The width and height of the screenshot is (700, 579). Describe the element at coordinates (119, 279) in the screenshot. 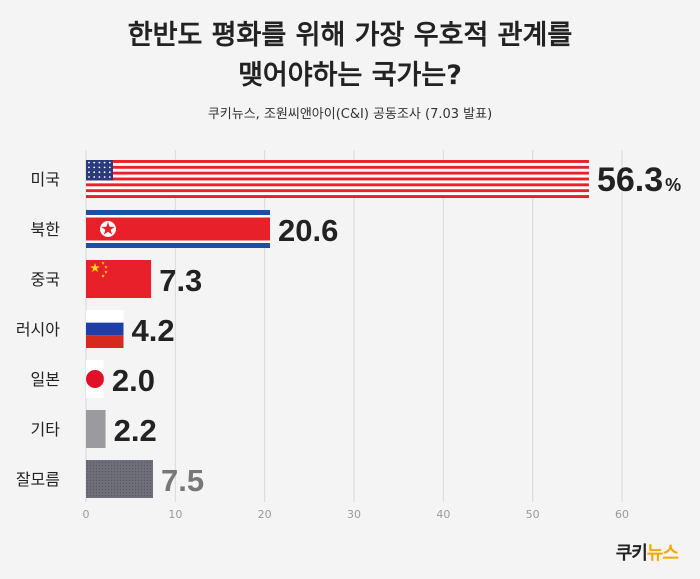

I see `bar-cn-flag` at that location.